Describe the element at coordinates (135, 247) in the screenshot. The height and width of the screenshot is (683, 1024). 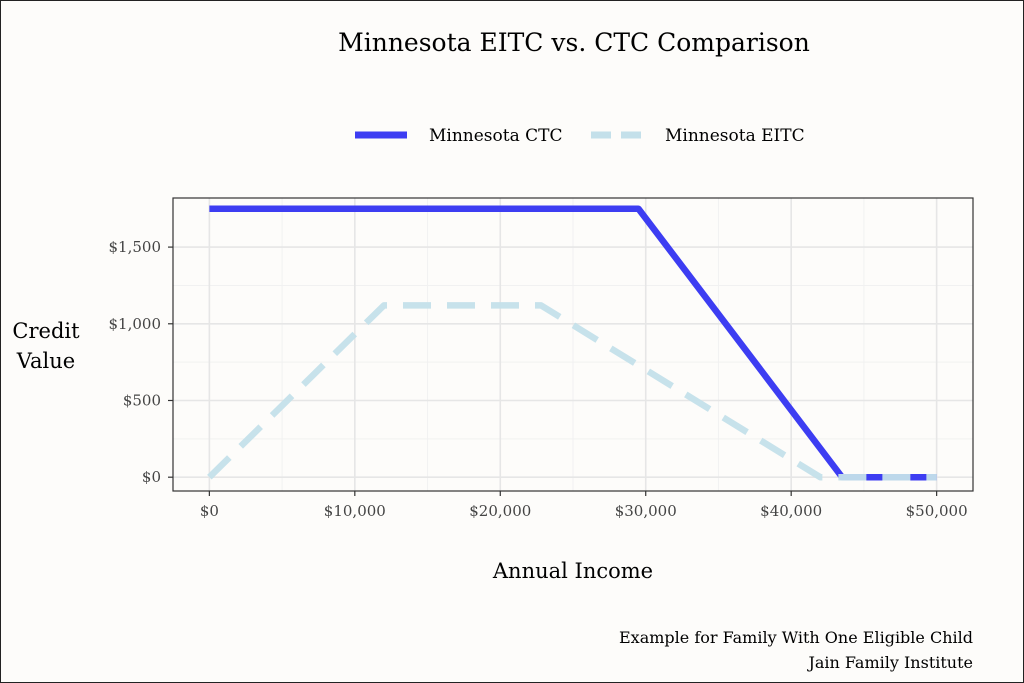
I see `y-tick-label: $1,500` at that location.